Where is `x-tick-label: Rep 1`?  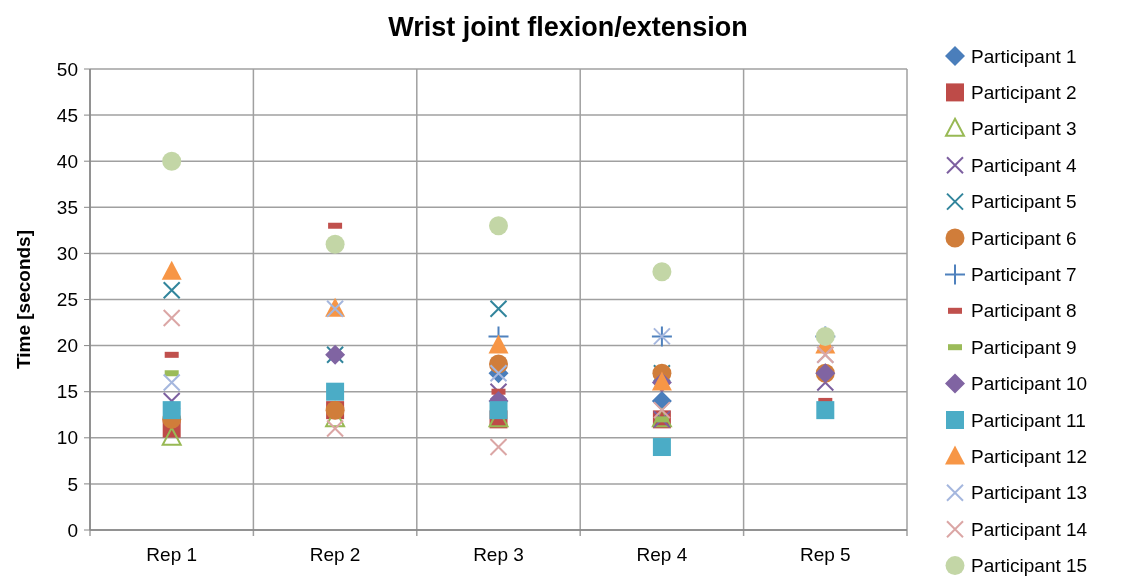
x-tick-label: Rep 1 is located at coordinates (172, 554).